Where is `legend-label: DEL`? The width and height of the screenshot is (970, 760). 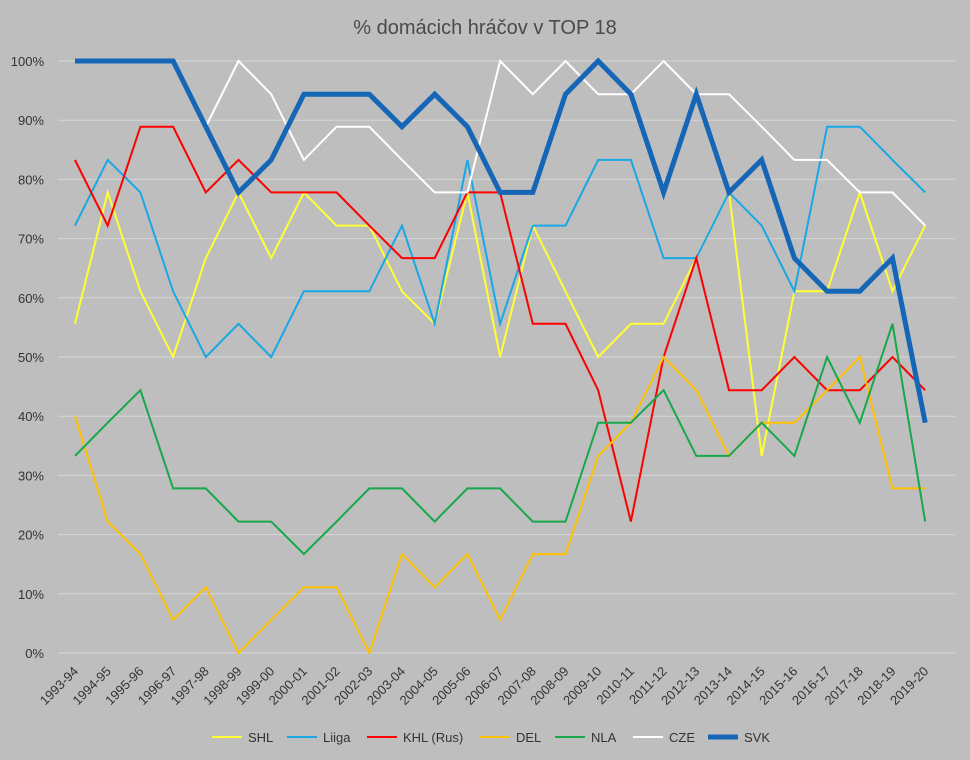 legend-label: DEL is located at coordinates (528, 737).